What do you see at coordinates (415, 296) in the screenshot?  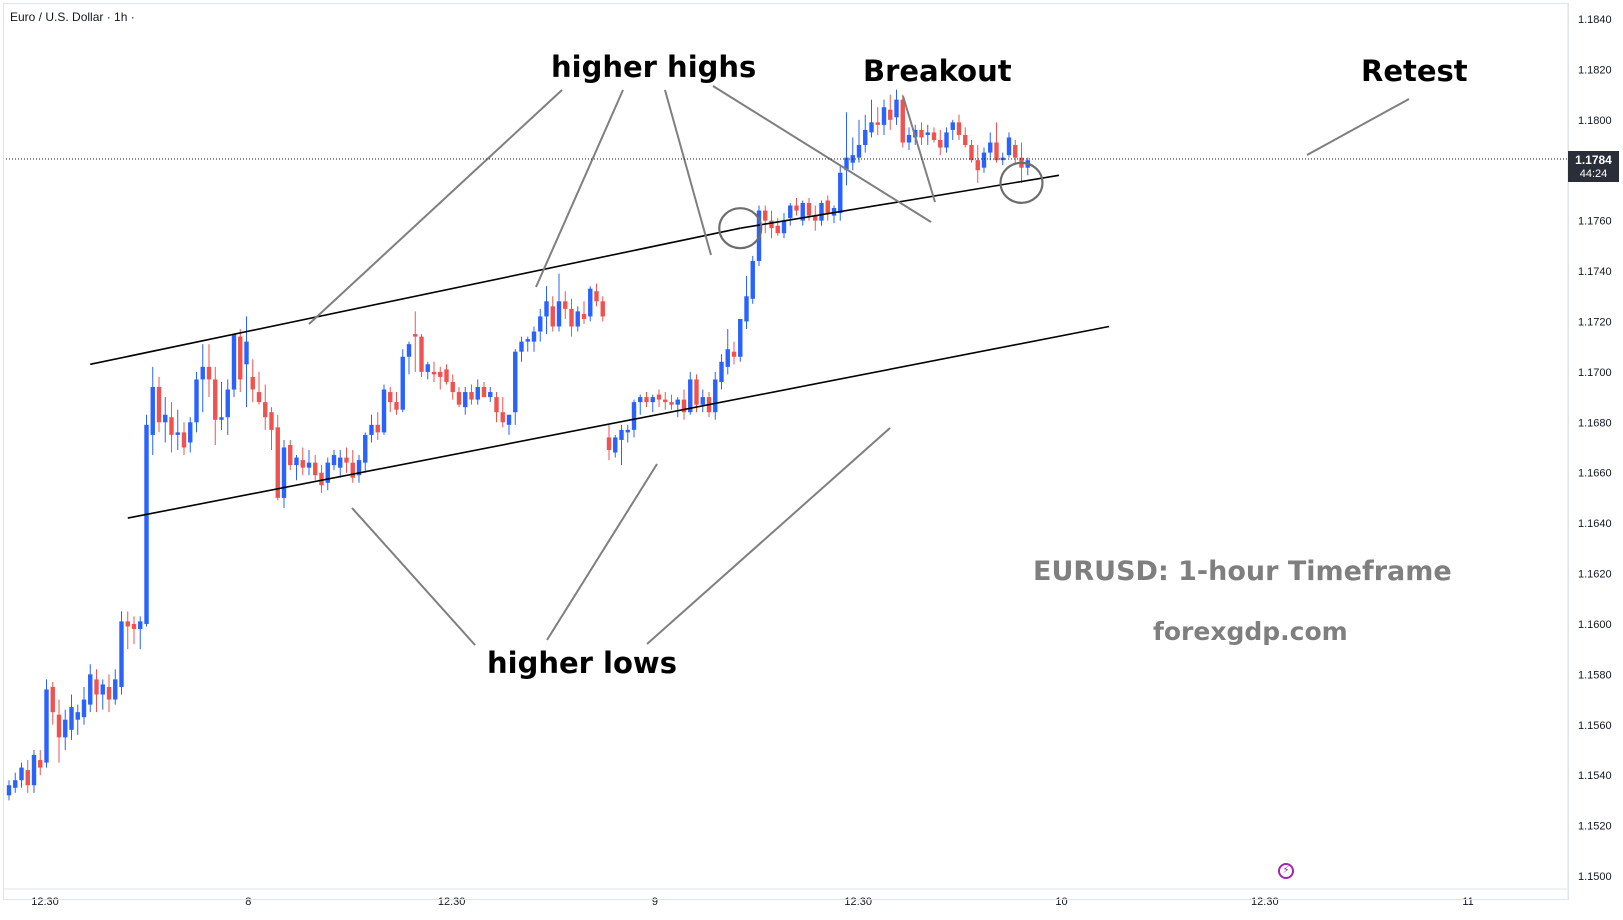 I see `trendline-upper-channel` at bounding box center [415, 296].